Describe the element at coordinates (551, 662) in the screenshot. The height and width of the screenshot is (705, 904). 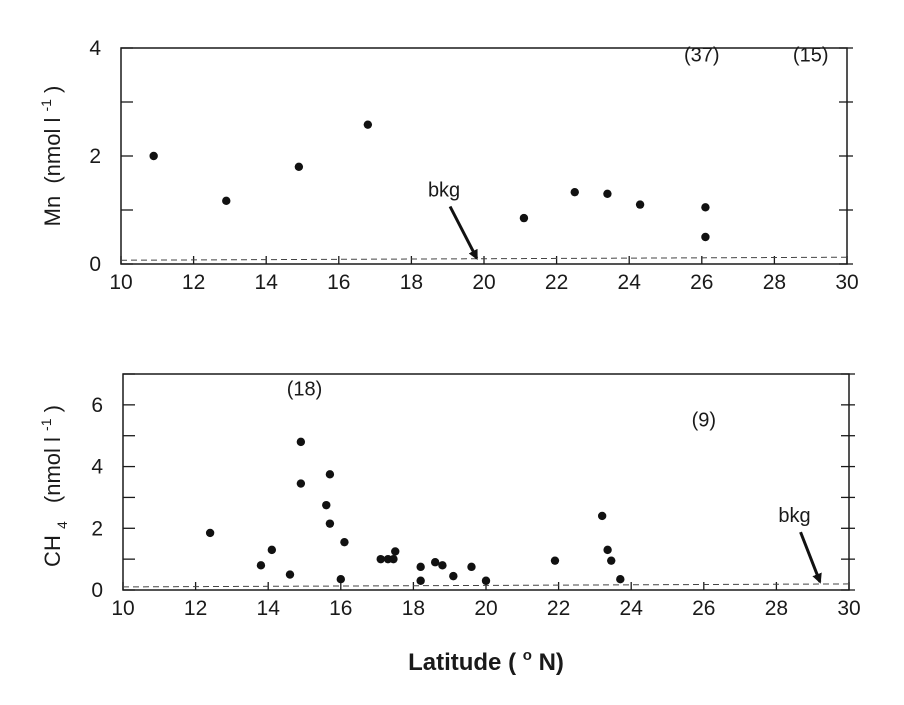
I see `x-axis-close: N)` at that location.